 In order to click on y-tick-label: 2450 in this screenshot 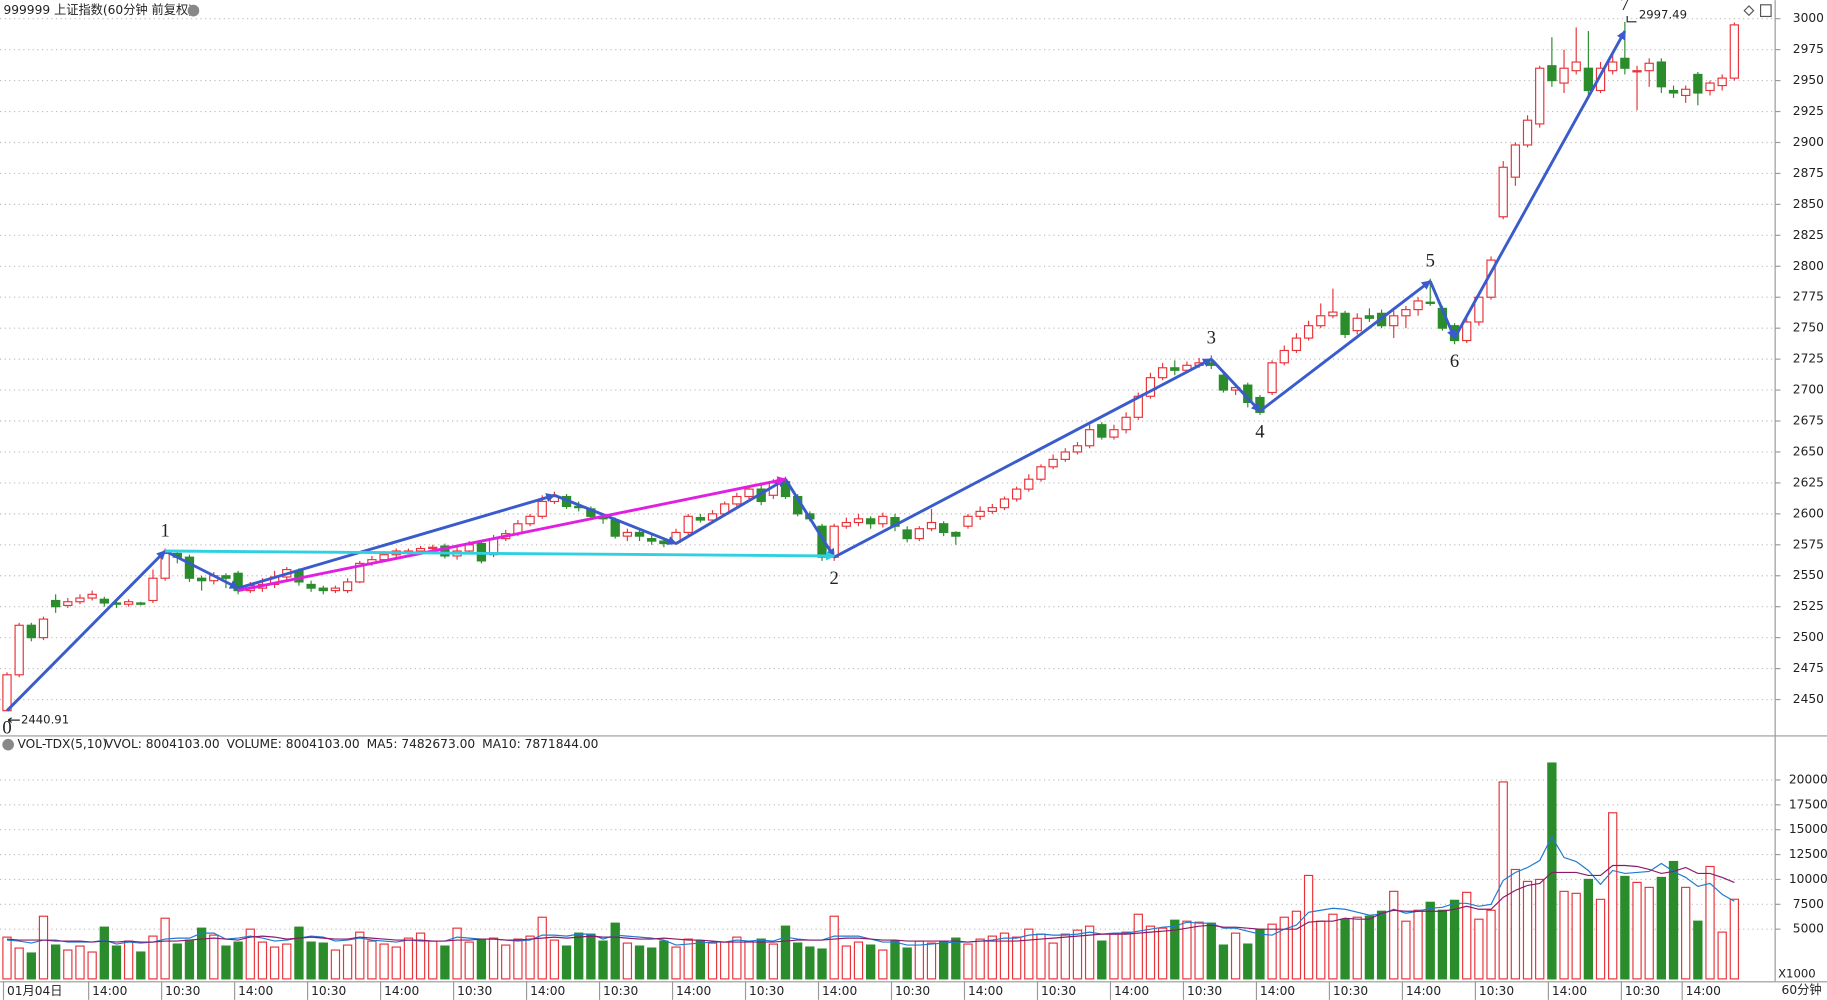, I will do `click(1808, 699)`.